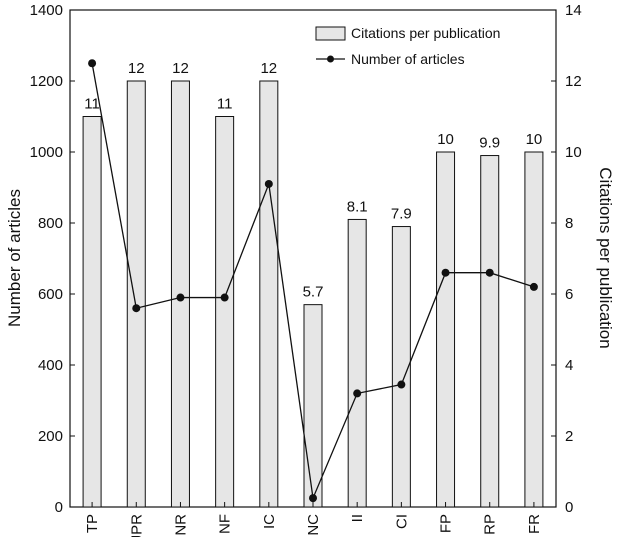  What do you see at coordinates (569, 507) in the screenshot?
I see `y-right-tick-label: 0` at bounding box center [569, 507].